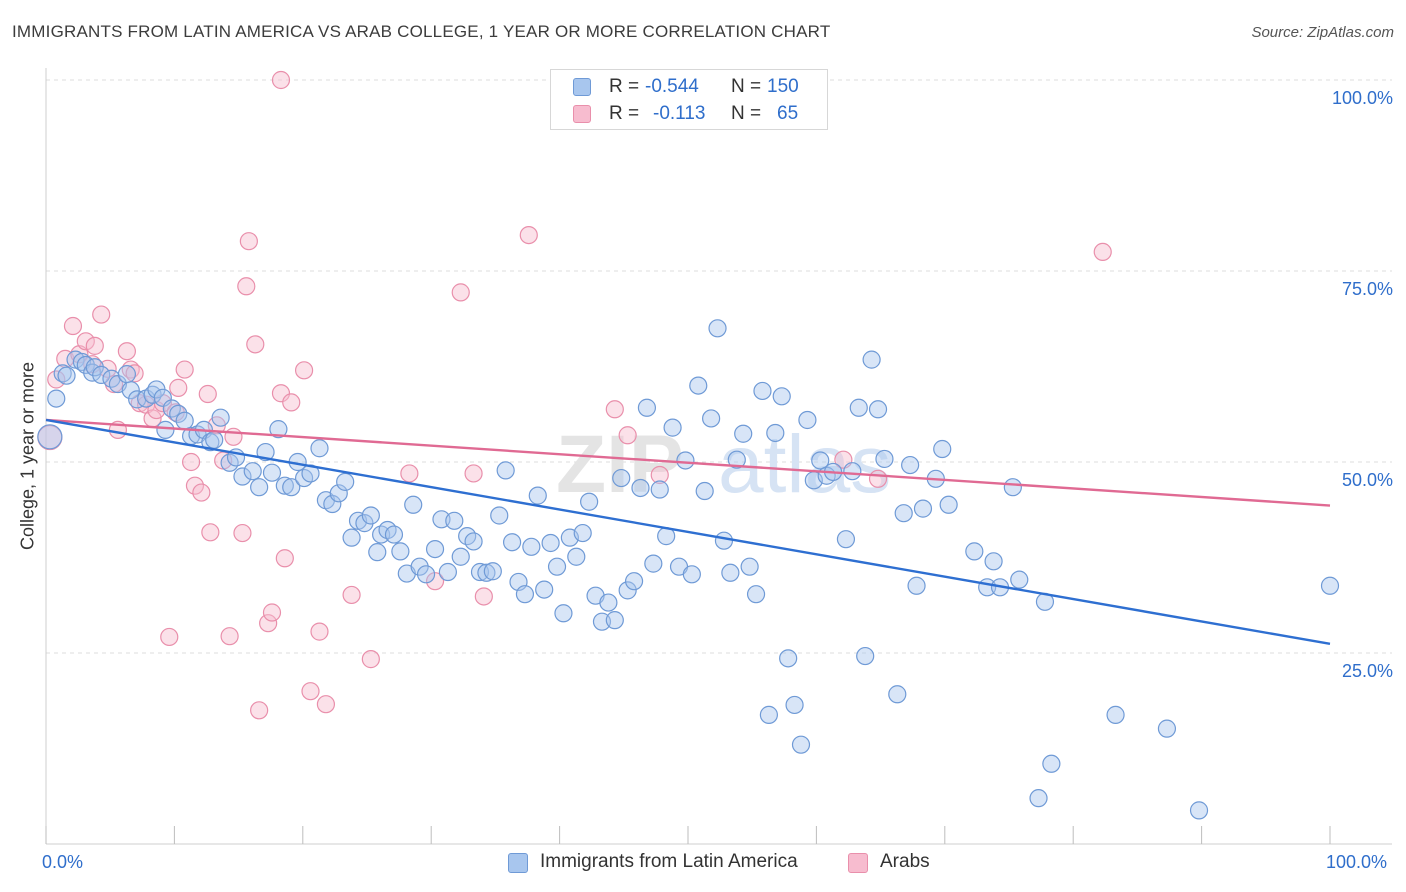 The height and width of the screenshot is (892, 1406). I want to click on x-tick-min: 0.0%, so click(63, 862).